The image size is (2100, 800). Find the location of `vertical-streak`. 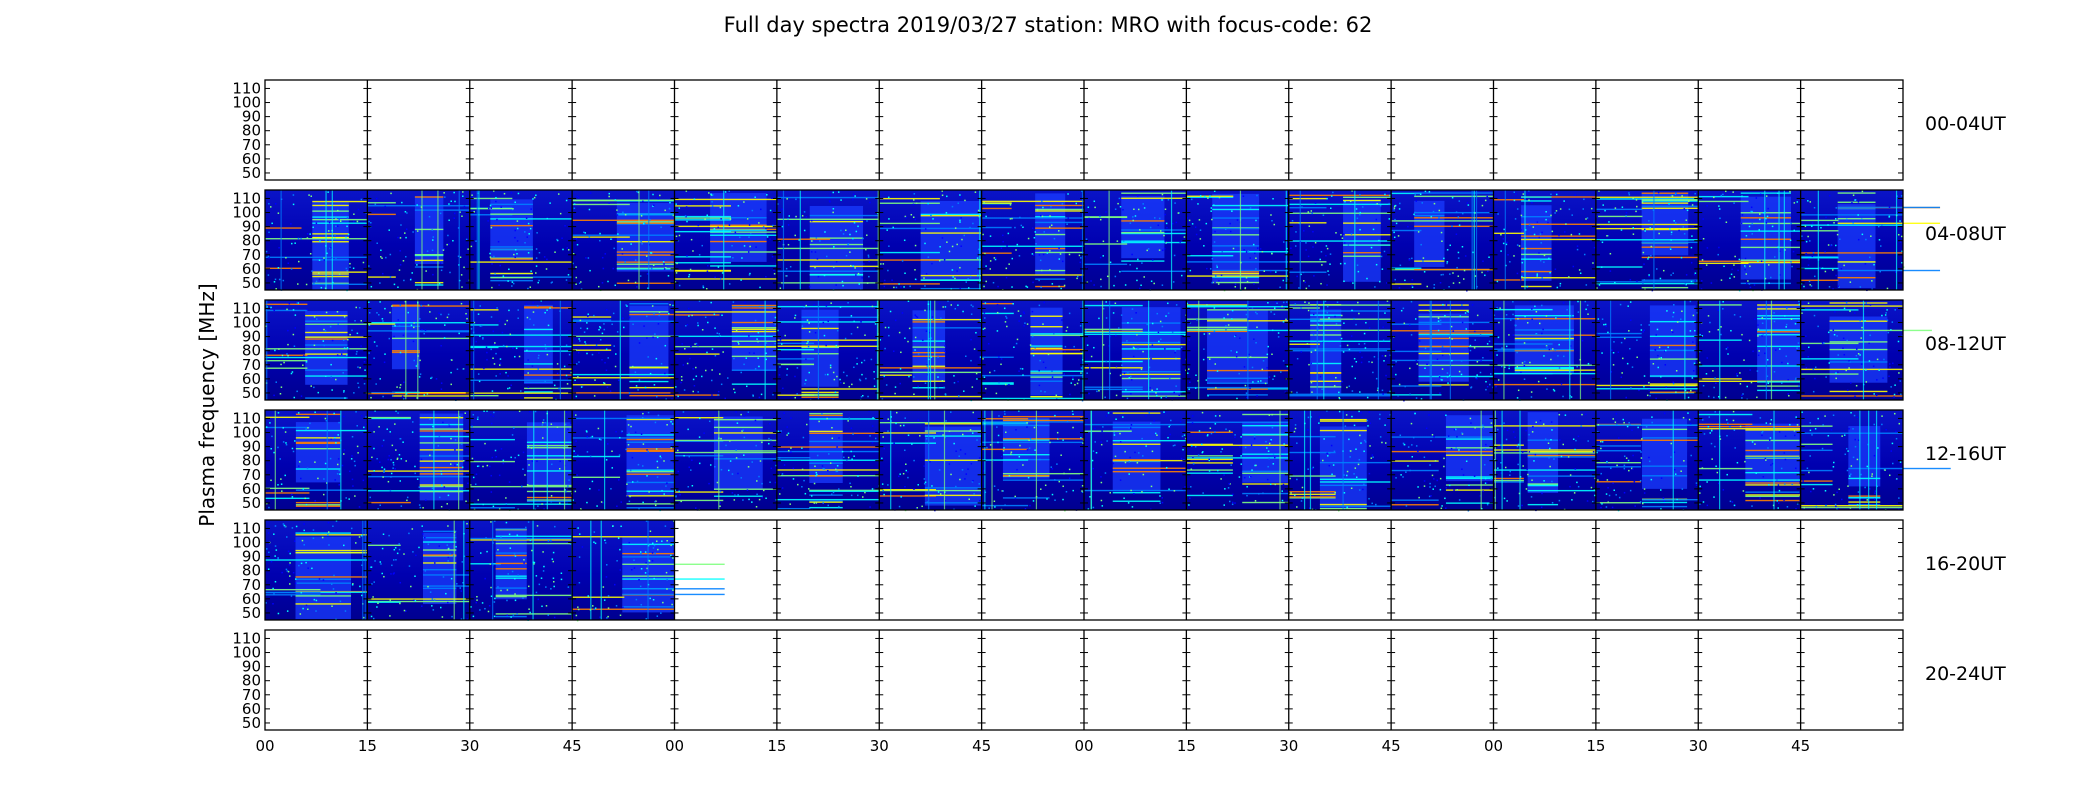

vertical-streak is located at coordinates (980, 240).